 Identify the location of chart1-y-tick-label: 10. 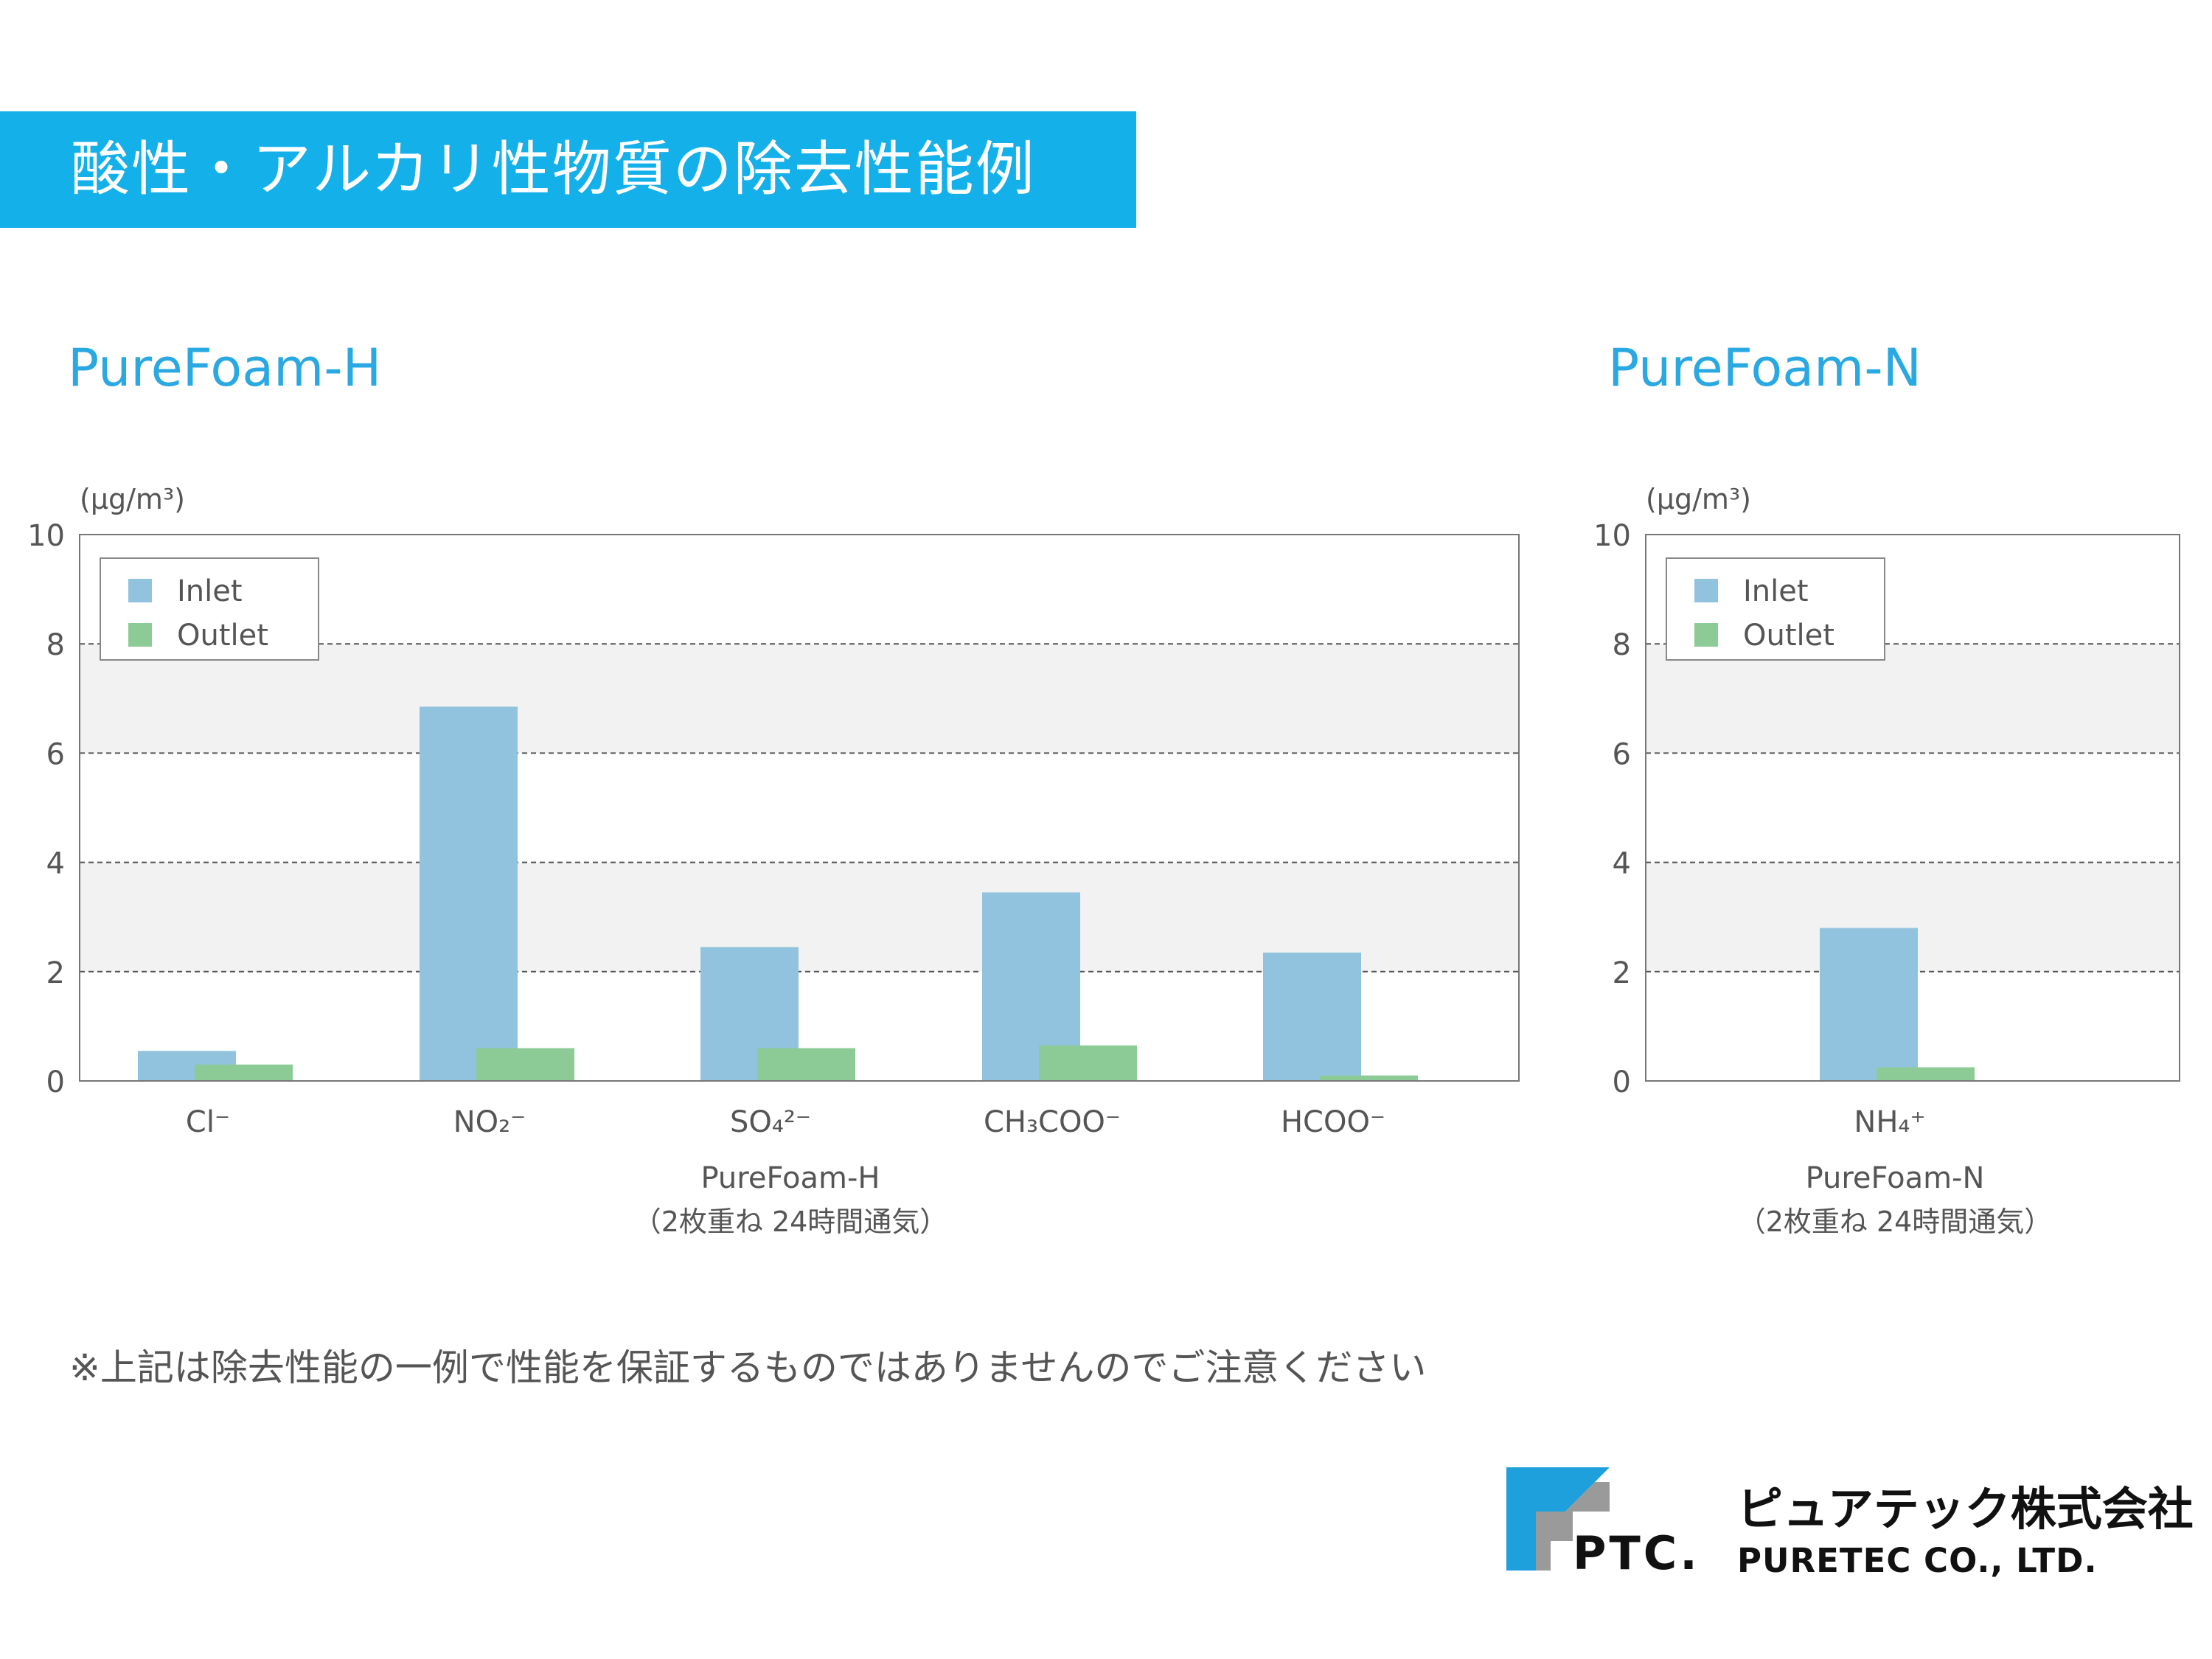
(46, 536).